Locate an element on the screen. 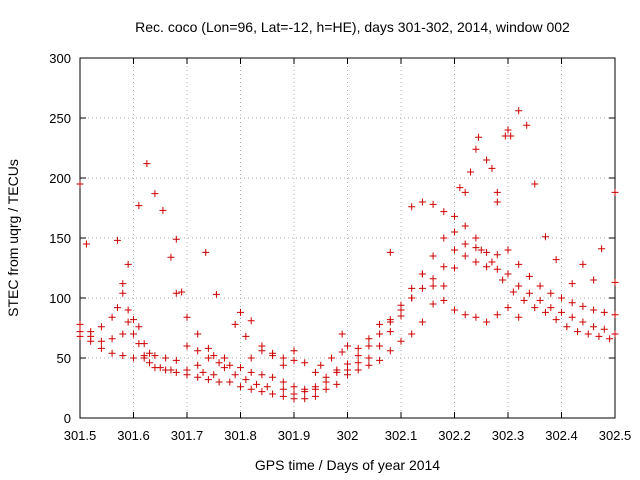 This screenshot has height=480, width=640. y-tick-label: 200 is located at coordinates (60, 178).